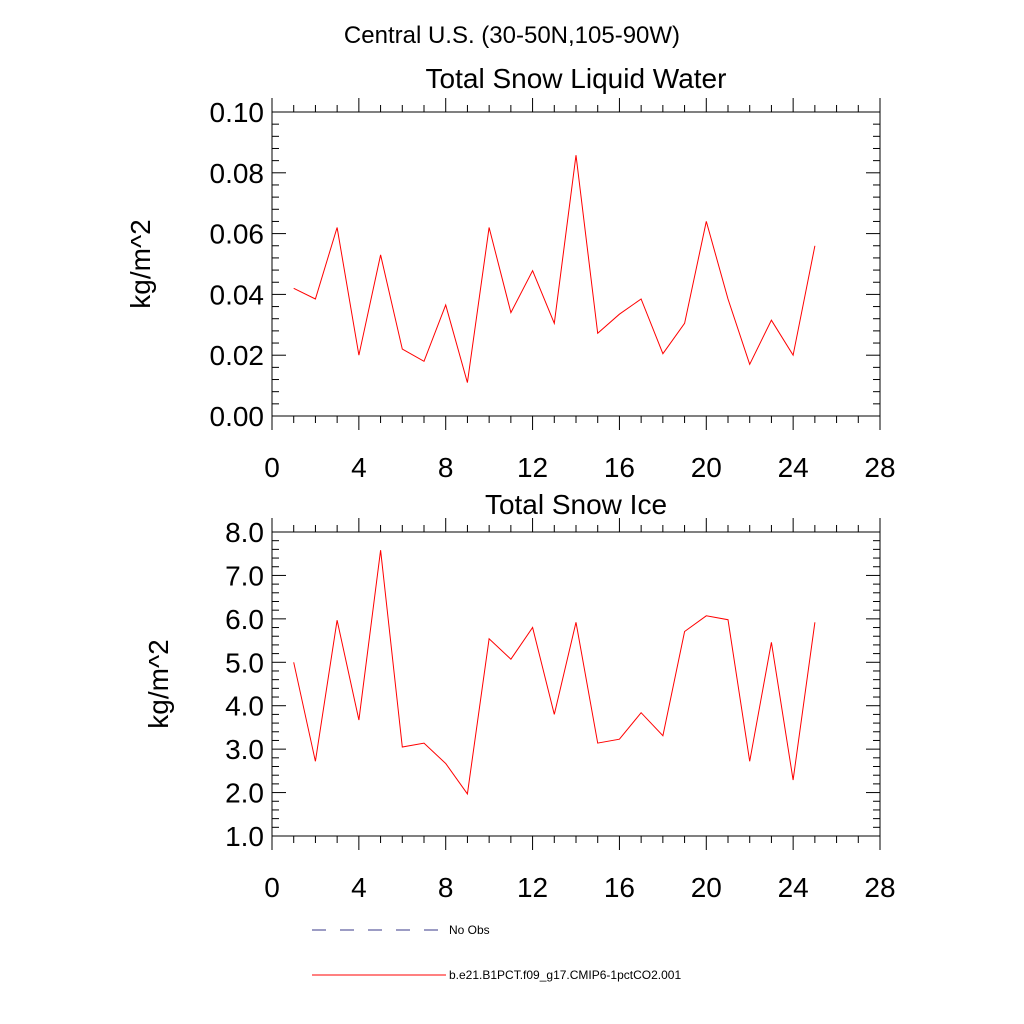 Image resolution: width=1024 pixels, height=1024 pixels. Describe the element at coordinates (244, 836) in the screenshot. I see `y-tick-label: 1.0` at that location.